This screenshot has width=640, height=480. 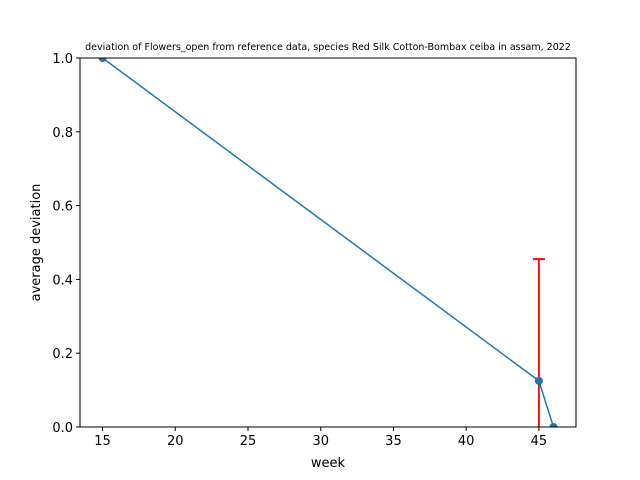 I want to click on x-axis-ticks: 15 20 25 30 35 40 45, so click(x=320, y=438).